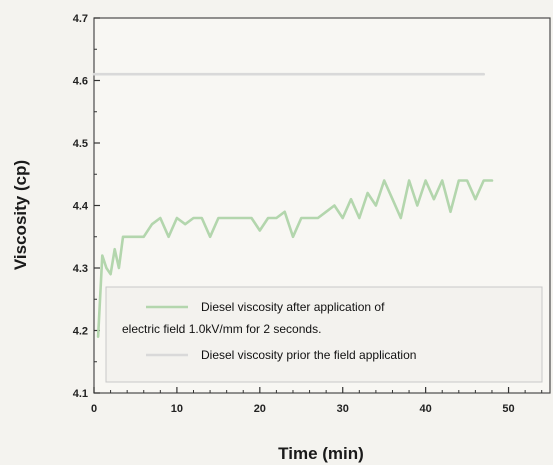 Image resolution: width=553 pixels, height=465 pixels. What do you see at coordinates (293, 307) in the screenshot?
I see `legend-label-1-line-1: Diesel viscosity after application of` at bounding box center [293, 307].